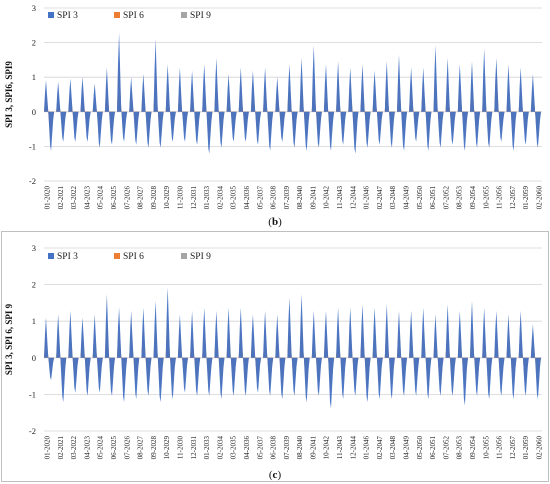 The width and height of the screenshot is (550, 484). What do you see at coordinates (513, 198) in the screenshot?
I see `x-tick-label: 12-2057` at bounding box center [513, 198].